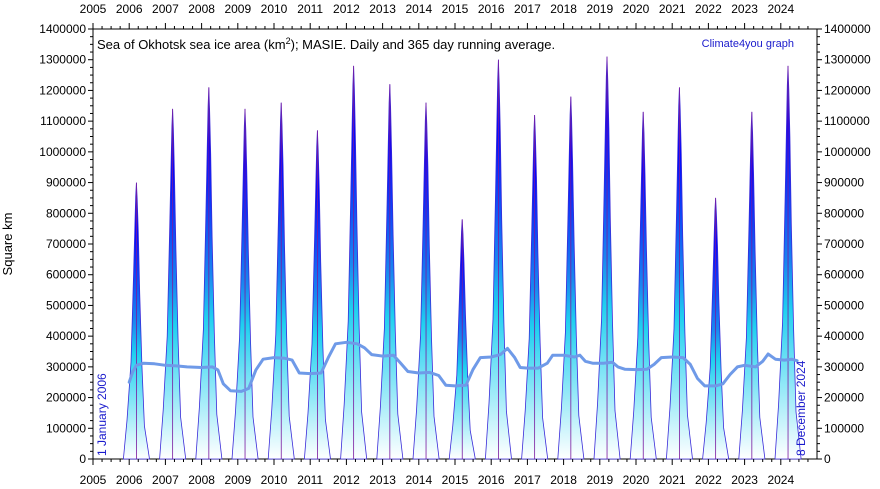  Describe the element at coordinates (748, 44) in the screenshot. I see `credit-label: Climate4you graph` at that location.